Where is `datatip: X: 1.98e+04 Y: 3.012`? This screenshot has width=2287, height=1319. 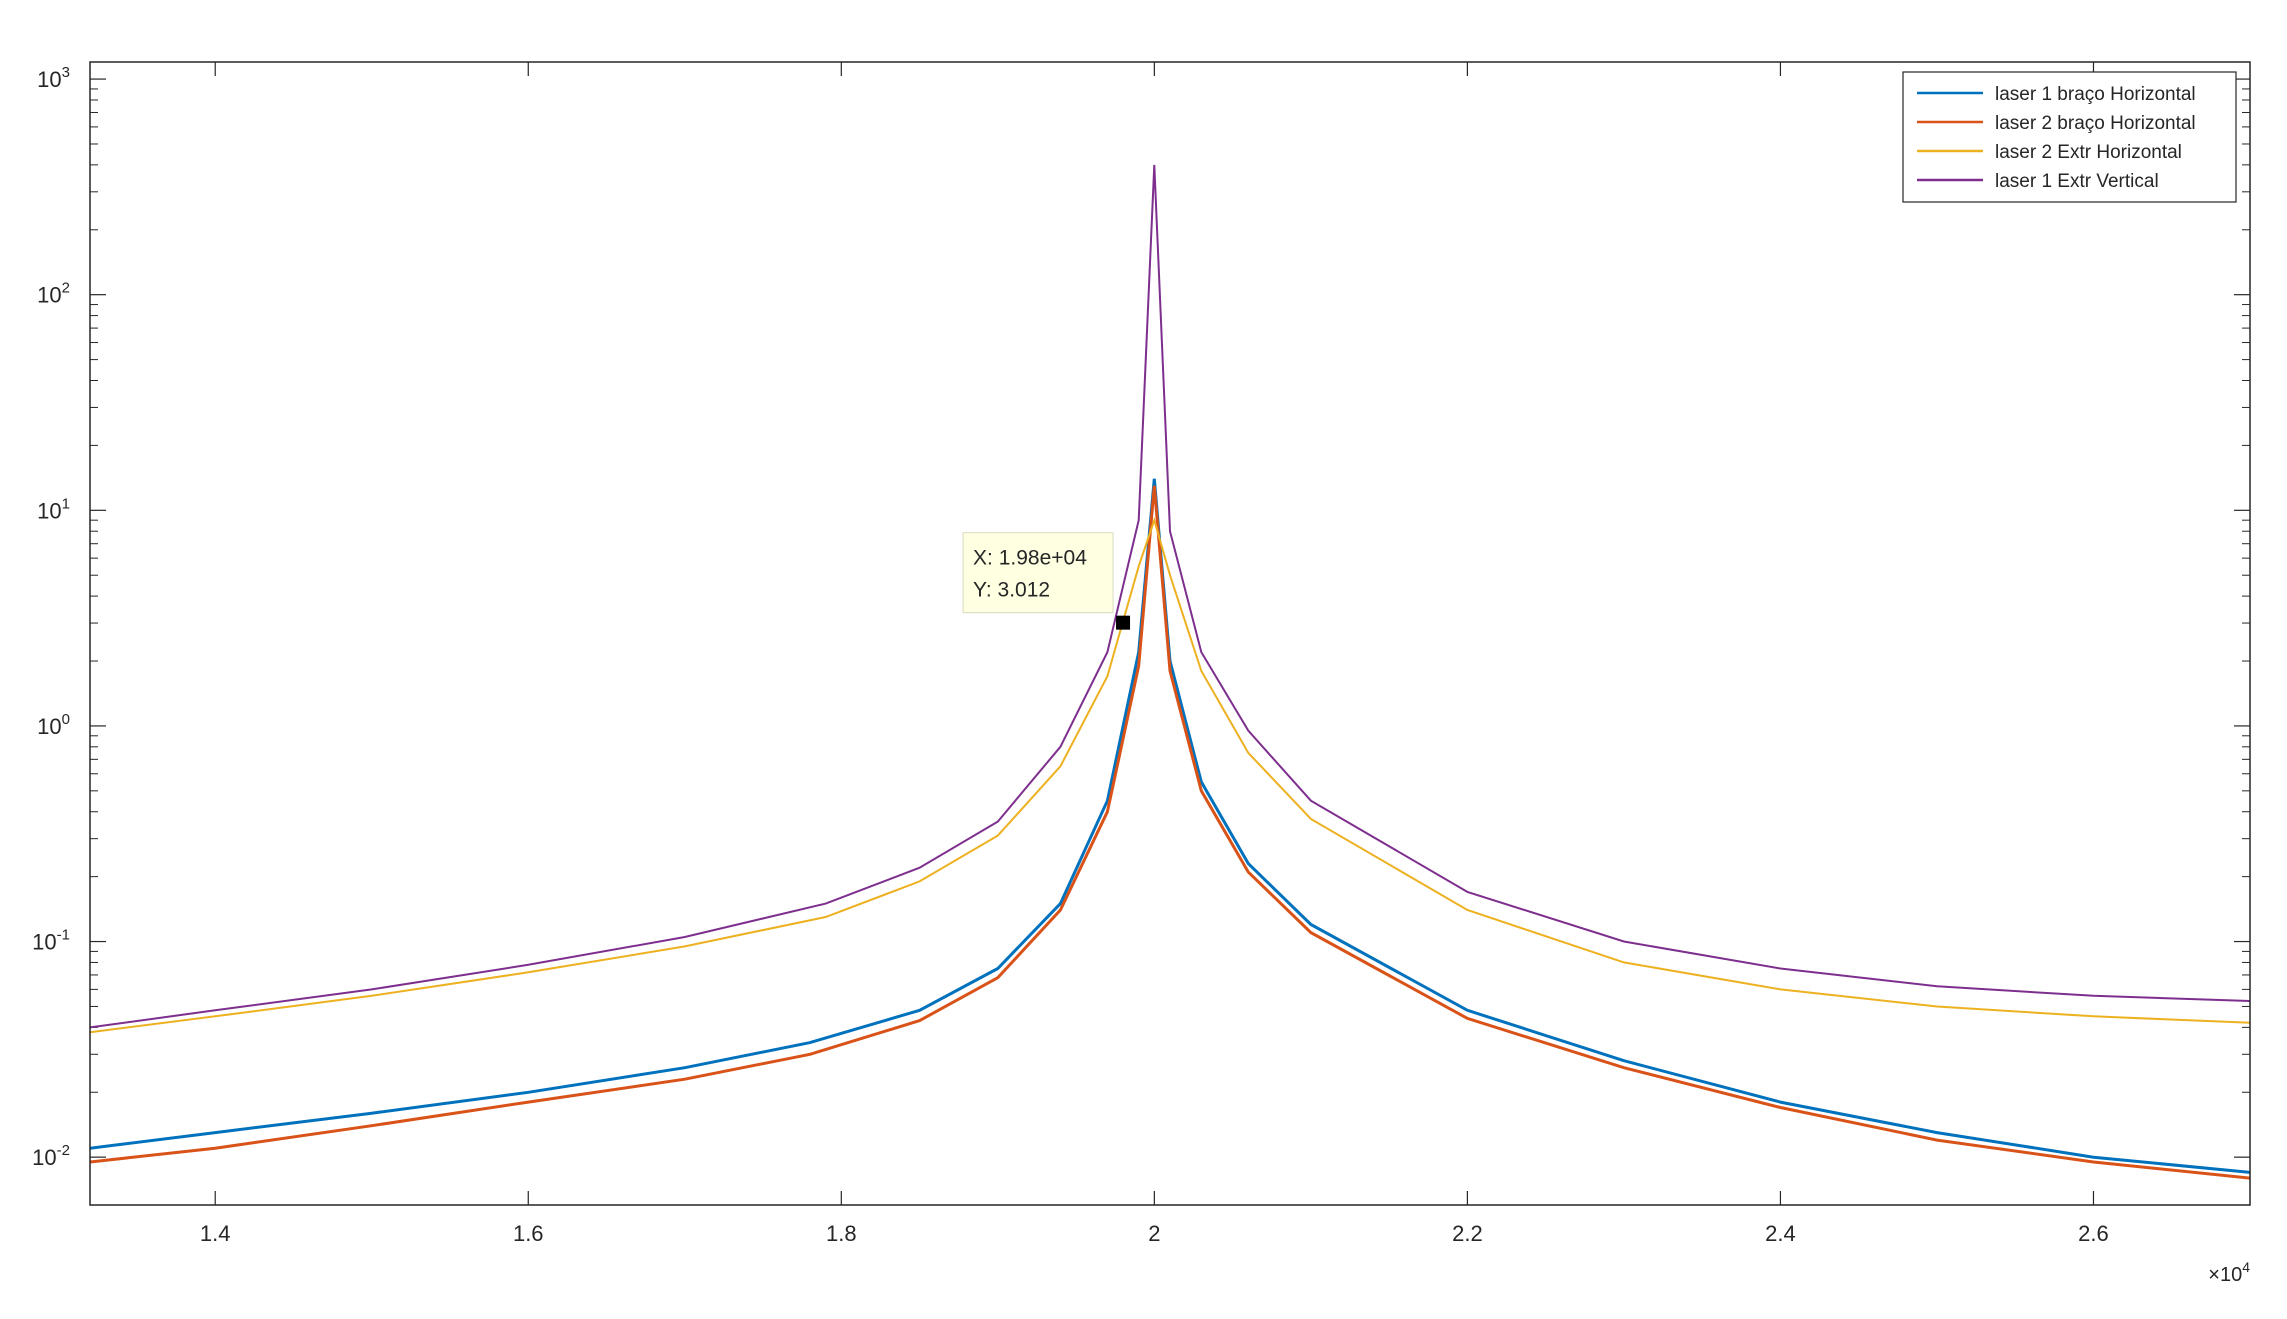 datatip: X: 1.98e+04 Y: 3.012 is located at coordinates (1046, 581).